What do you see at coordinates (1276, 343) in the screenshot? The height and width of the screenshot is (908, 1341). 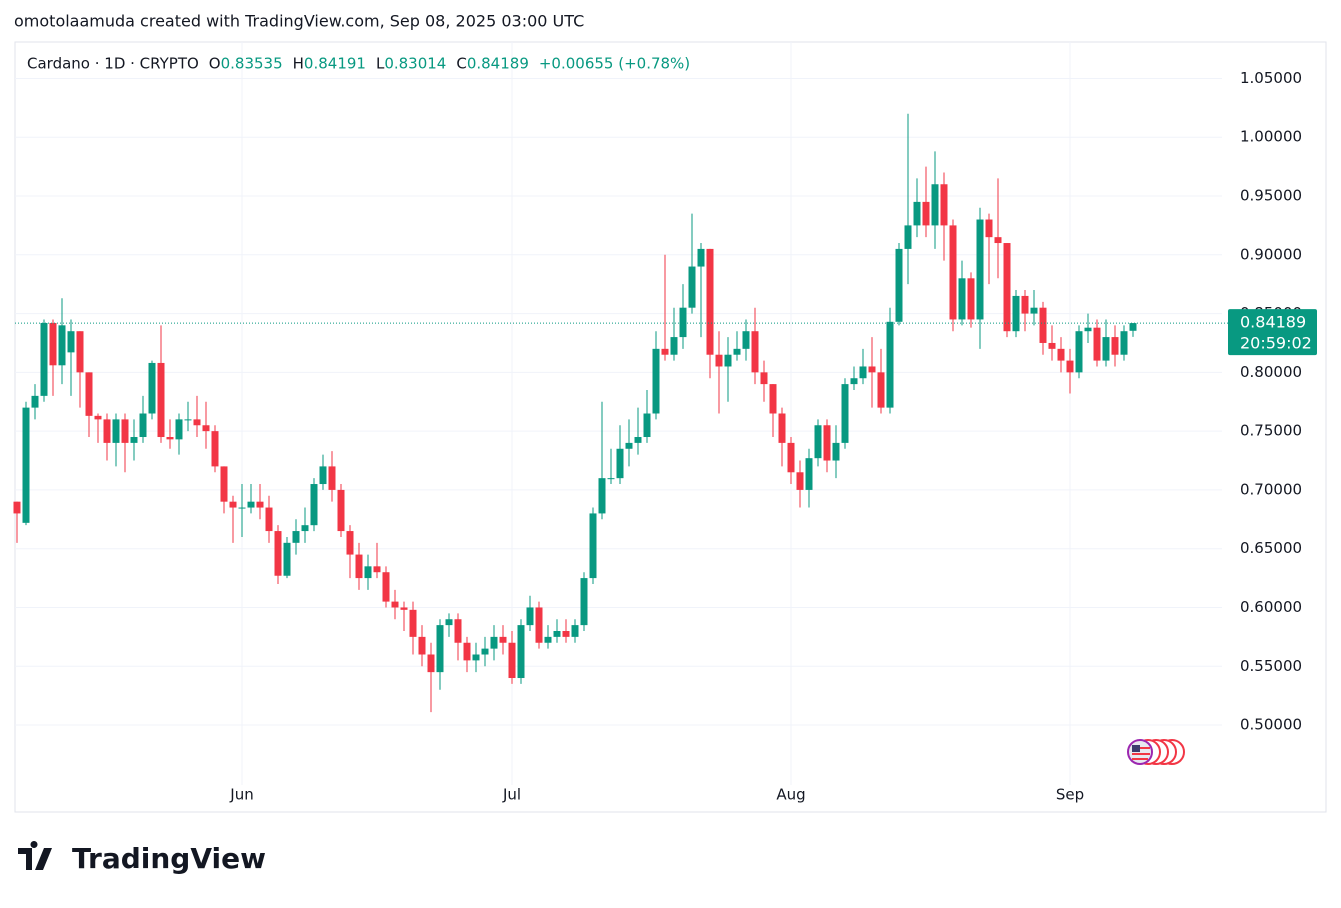 I see `countdown: 20:59:02` at bounding box center [1276, 343].